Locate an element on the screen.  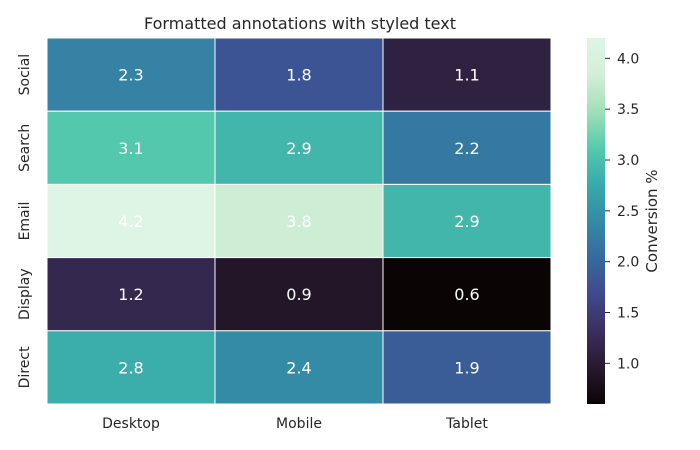
cell-annotation: 2.8 is located at coordinates (130, 367).